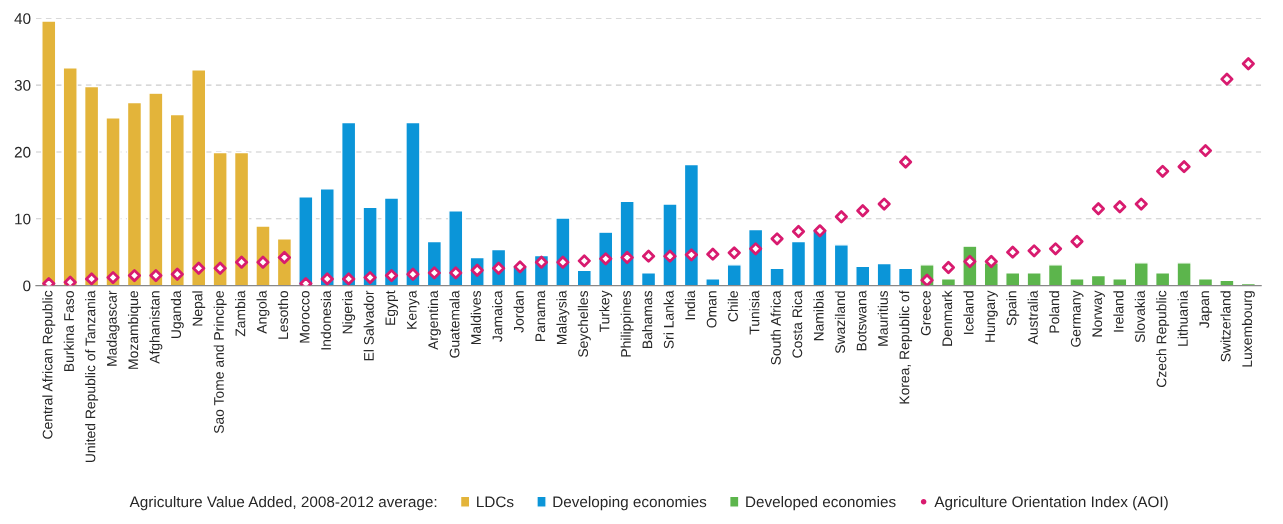 This screenshot has height=524, width=1283. I want to click on x-tick-label: Mozambique, so click(134, 330).